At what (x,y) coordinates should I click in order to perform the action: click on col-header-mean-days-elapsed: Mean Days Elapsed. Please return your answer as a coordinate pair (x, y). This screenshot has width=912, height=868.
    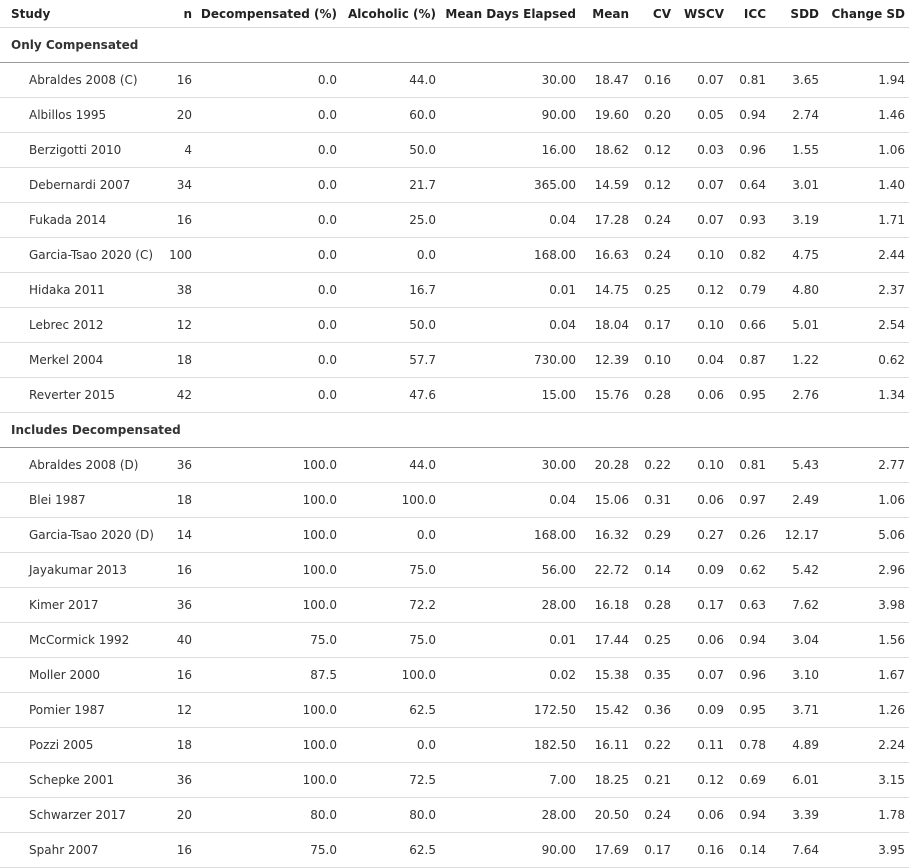
    Looking at the image, I should click on (510, 14).